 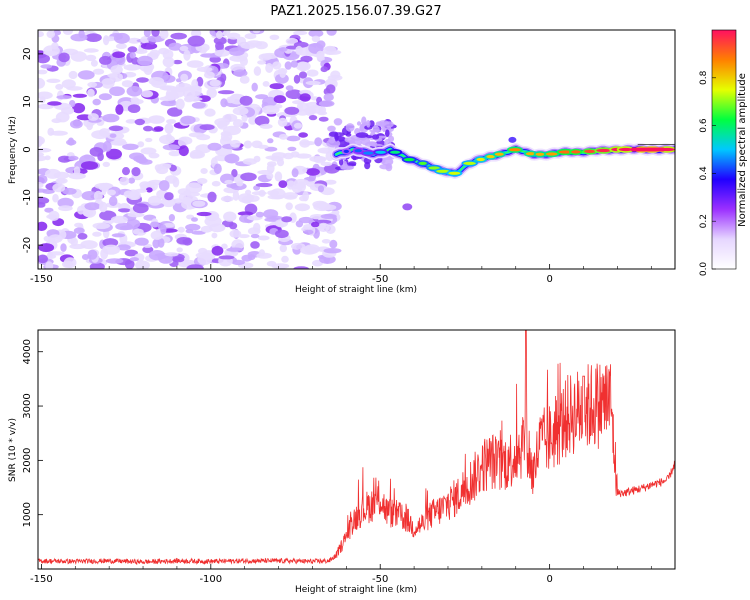 I want to click on y-tick: 1000, so click(x=32, y=514).